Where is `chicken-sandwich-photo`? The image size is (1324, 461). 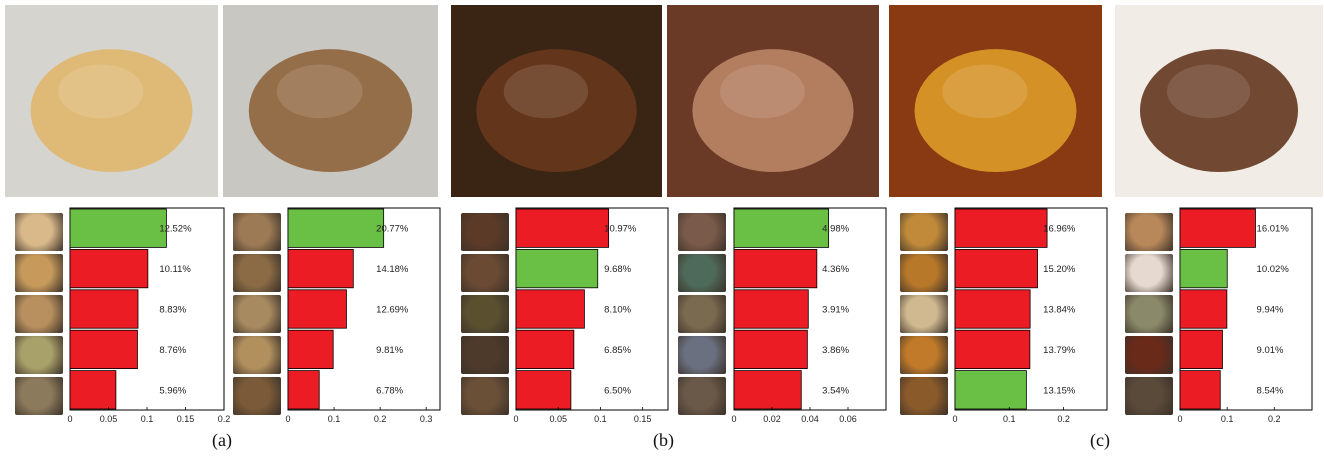 chicken-sandwich-photo is located at coordinates (111, 101).